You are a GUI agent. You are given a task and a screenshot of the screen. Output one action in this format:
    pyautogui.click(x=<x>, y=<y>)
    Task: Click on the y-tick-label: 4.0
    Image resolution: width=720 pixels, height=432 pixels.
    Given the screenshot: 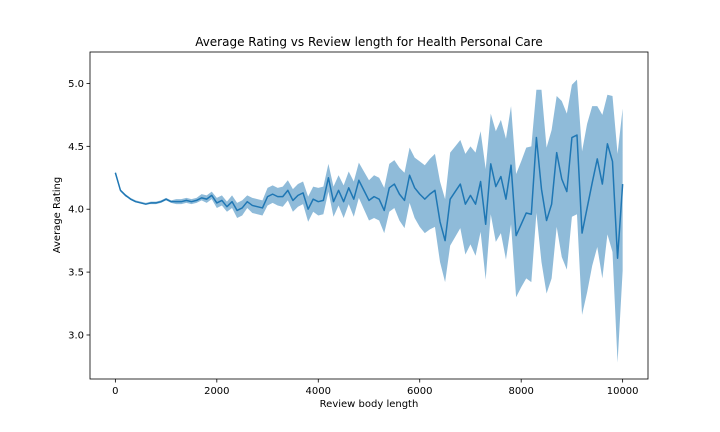 What is the action you would take?
    pyautogui.click(x=76, y=210)
    